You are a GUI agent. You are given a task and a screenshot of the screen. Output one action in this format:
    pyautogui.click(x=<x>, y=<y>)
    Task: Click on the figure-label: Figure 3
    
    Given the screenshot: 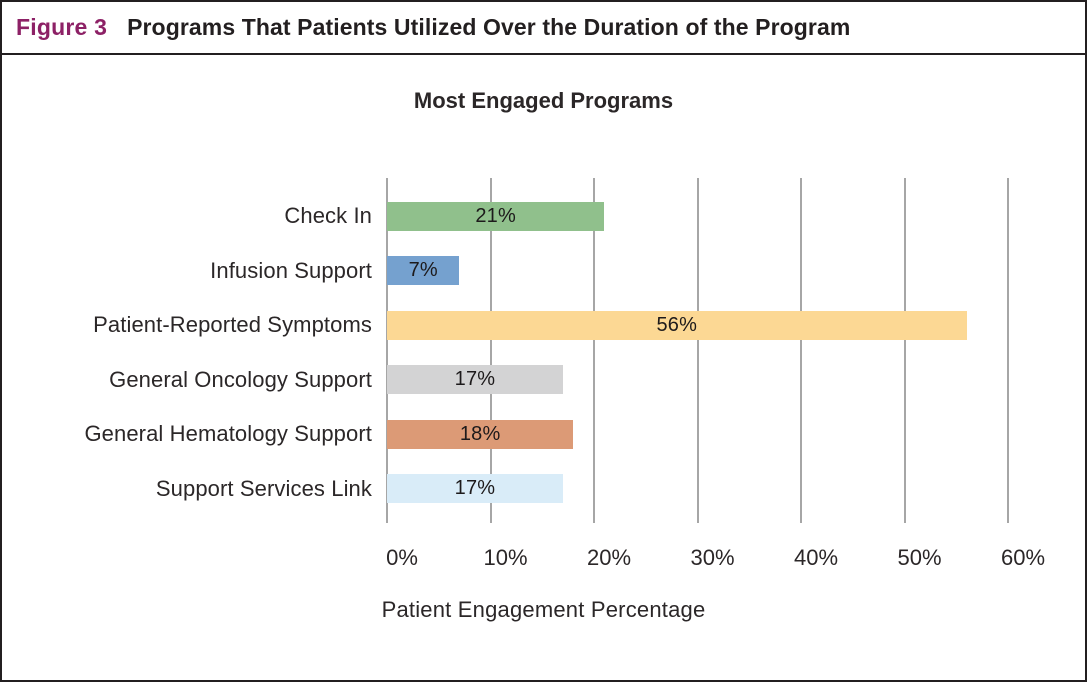 What is the action you would take?
    pyautogui.click(x=62, y=27)
    